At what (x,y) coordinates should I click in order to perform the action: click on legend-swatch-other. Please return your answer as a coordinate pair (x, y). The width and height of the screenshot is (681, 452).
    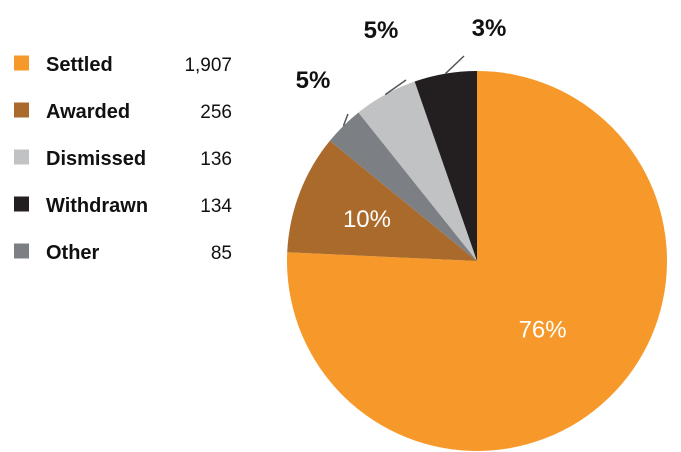
    Looking at the image, I should click on (21, 251).